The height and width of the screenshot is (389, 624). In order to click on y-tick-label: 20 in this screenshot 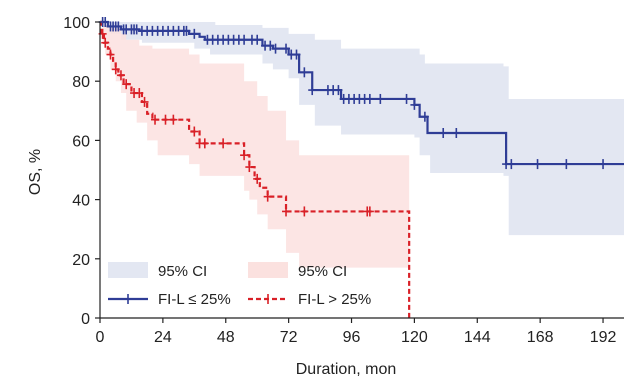, I will do `click(81, 260)`.